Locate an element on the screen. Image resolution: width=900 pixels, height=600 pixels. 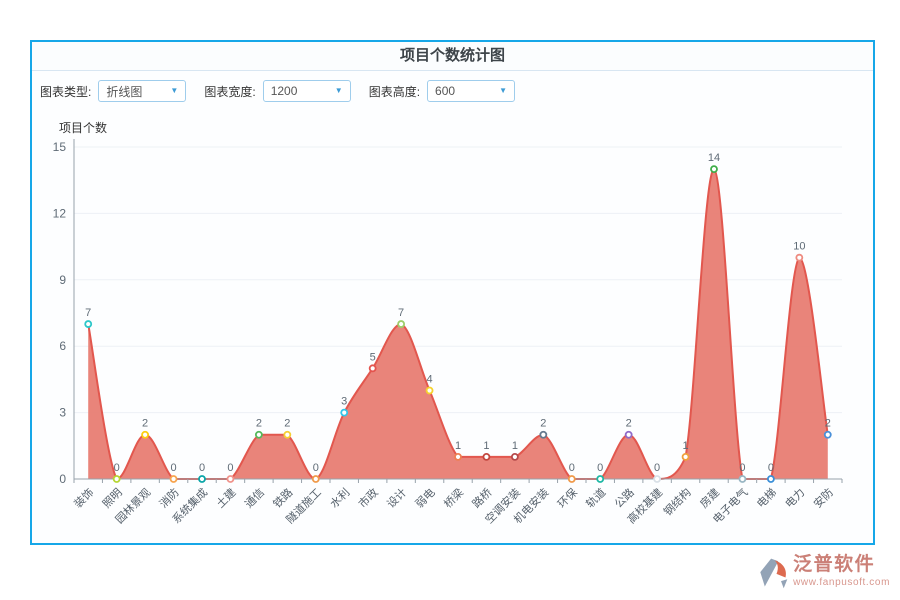
svg-text: 钢结构 is located at coordinates (676, 501).